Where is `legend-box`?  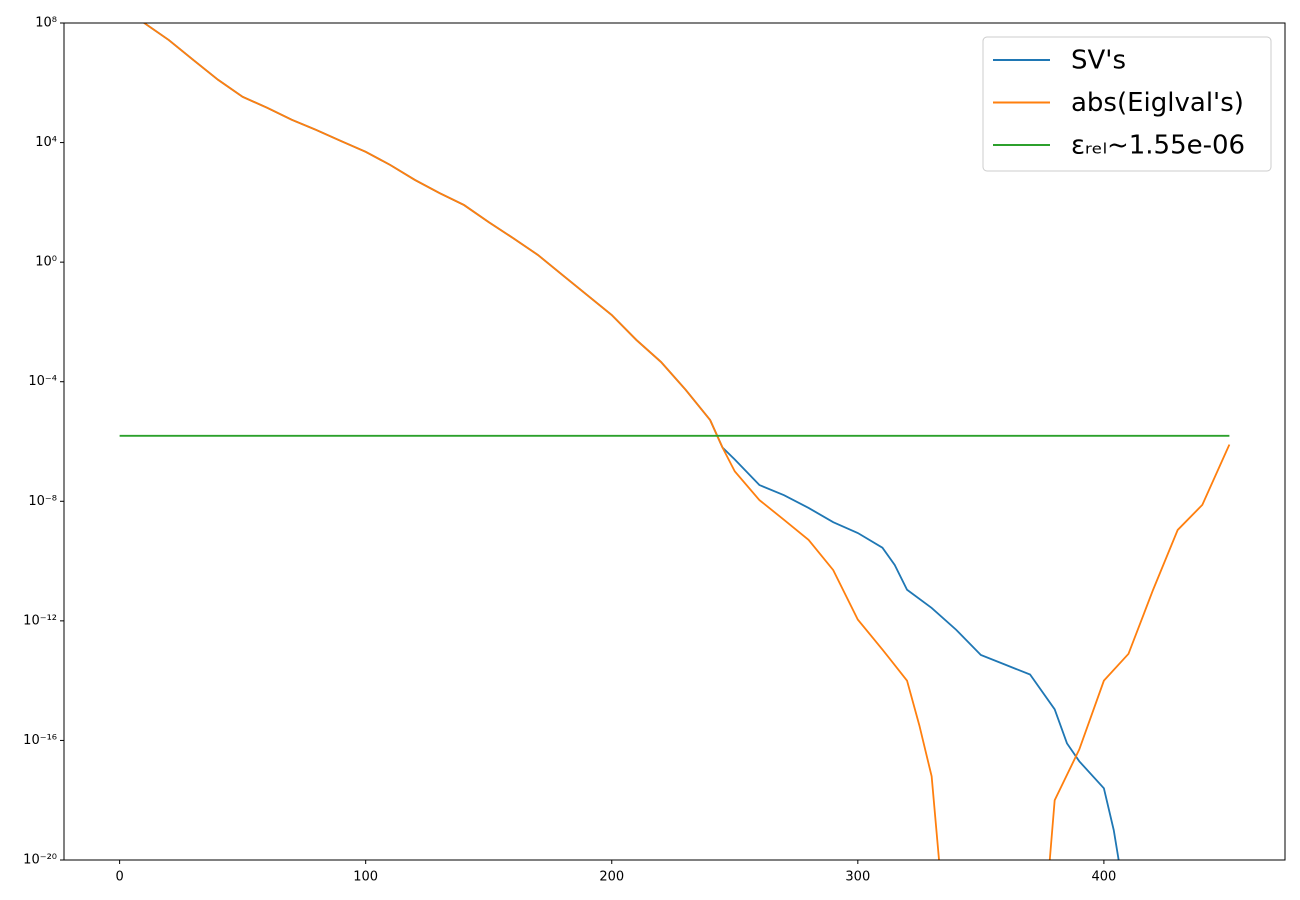
legend-box is located at coordinates (1127, 104).